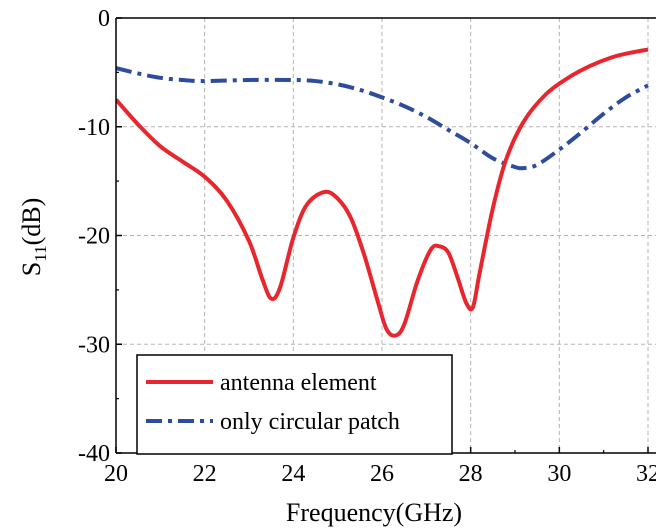 The height and width of the screenshot is (528, 656). I want to click on x-tick-label: 28, so click(471, 474).